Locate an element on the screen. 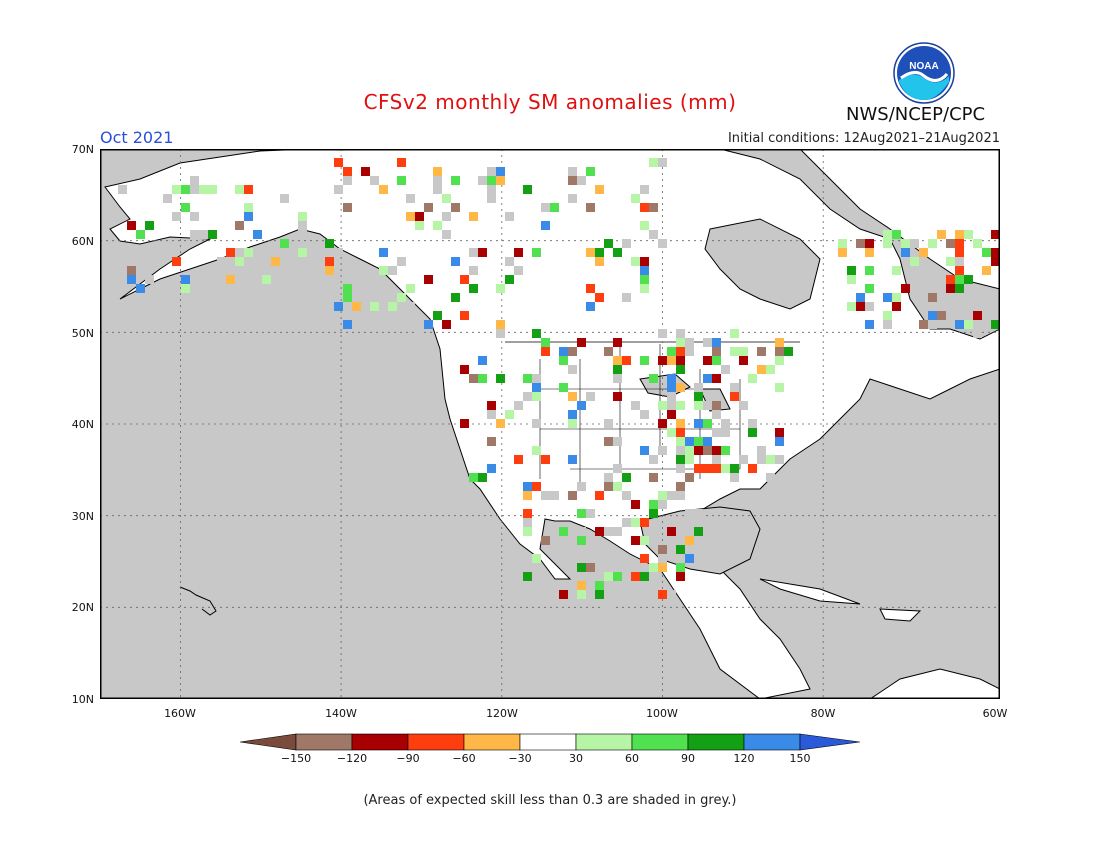  hawaii-islands is located at coordinates (198, 601).